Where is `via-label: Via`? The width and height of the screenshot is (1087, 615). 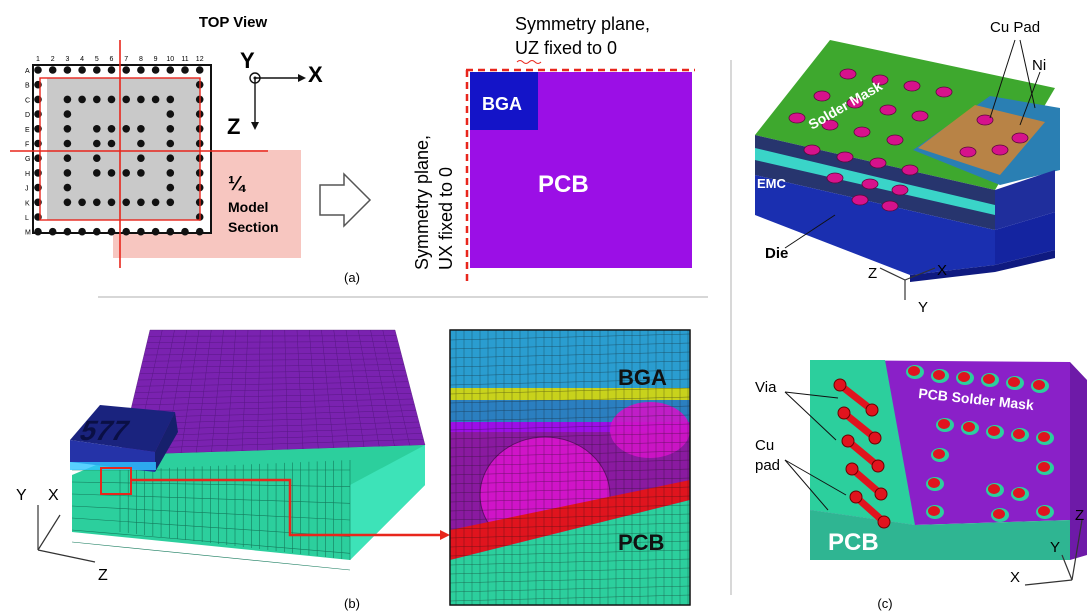
via-label: Via is located at coordinates (766, 387).